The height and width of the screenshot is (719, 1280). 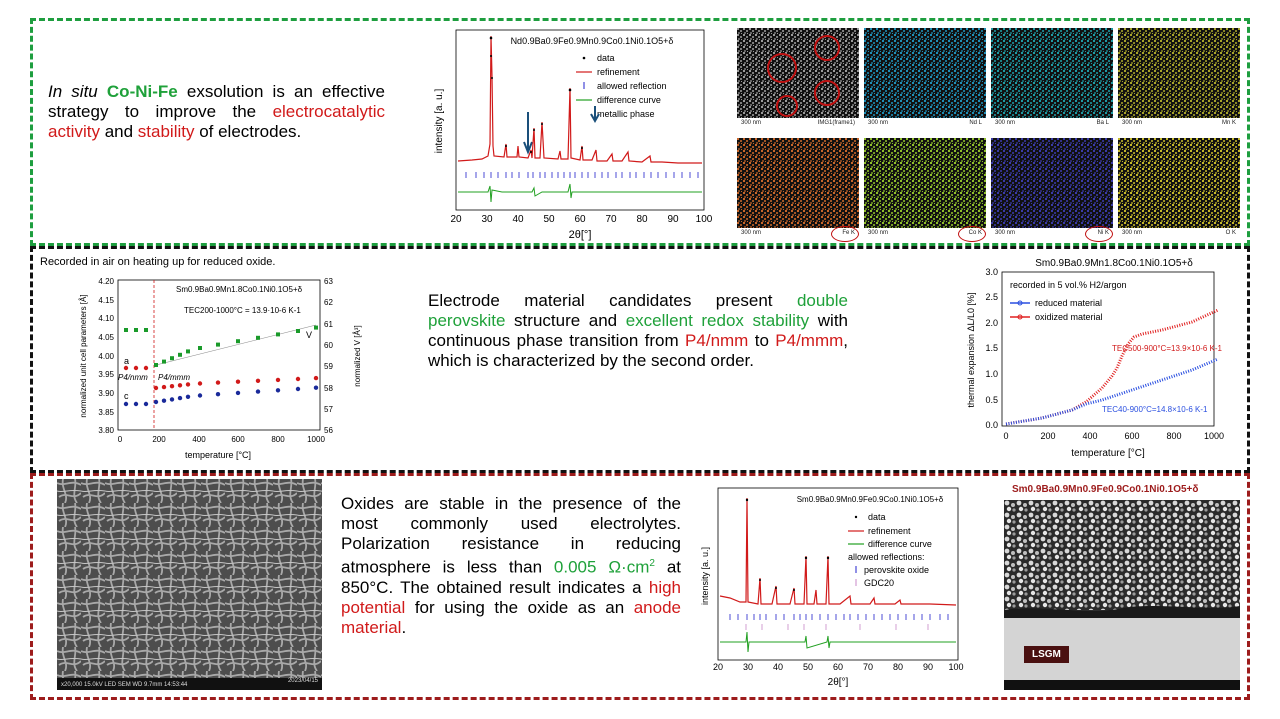 I want to click on xrd-top-ylabel: intensity [a. u.], so click(x=439, y=121).